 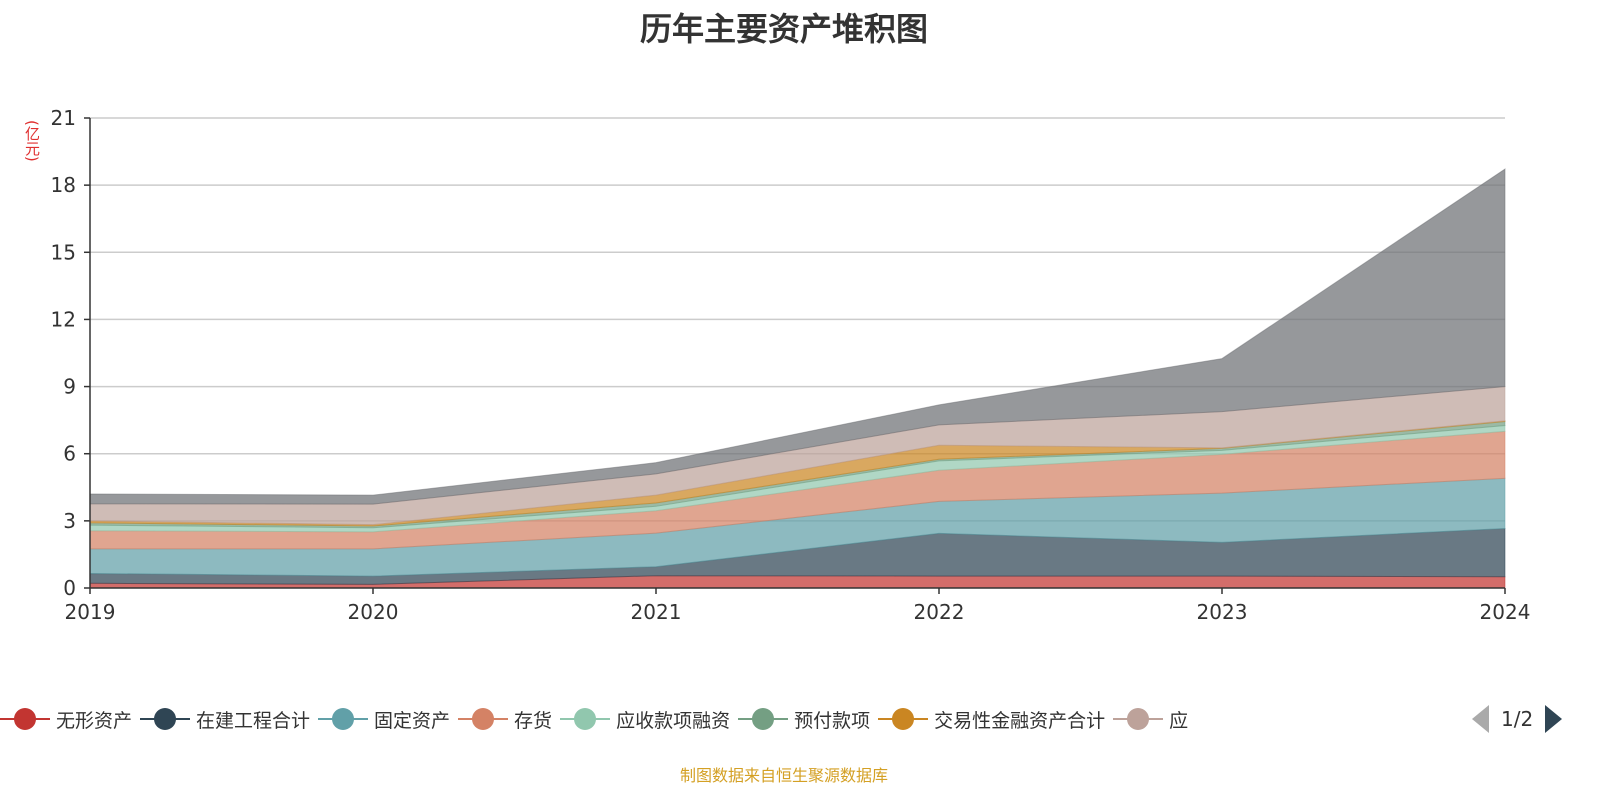 I want to click on legend-item: 交易性金融资产合计, so click(x=991, y=719).